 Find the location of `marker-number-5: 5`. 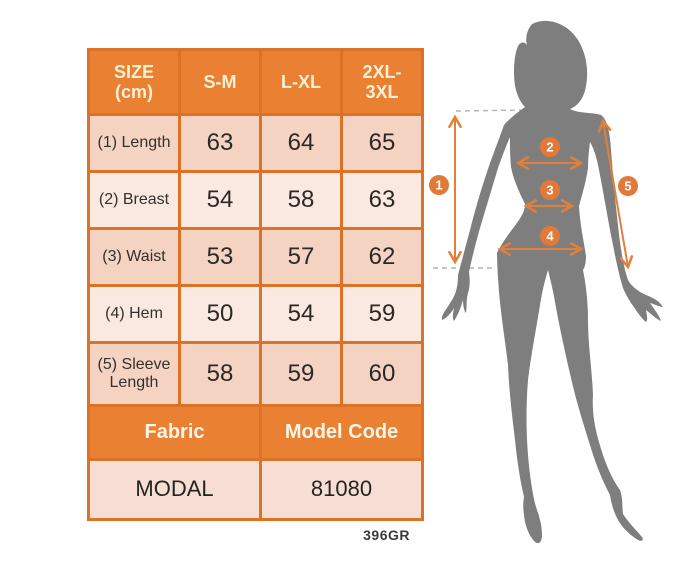

marker-number-5: 5 is located at coordinates (627, 186).